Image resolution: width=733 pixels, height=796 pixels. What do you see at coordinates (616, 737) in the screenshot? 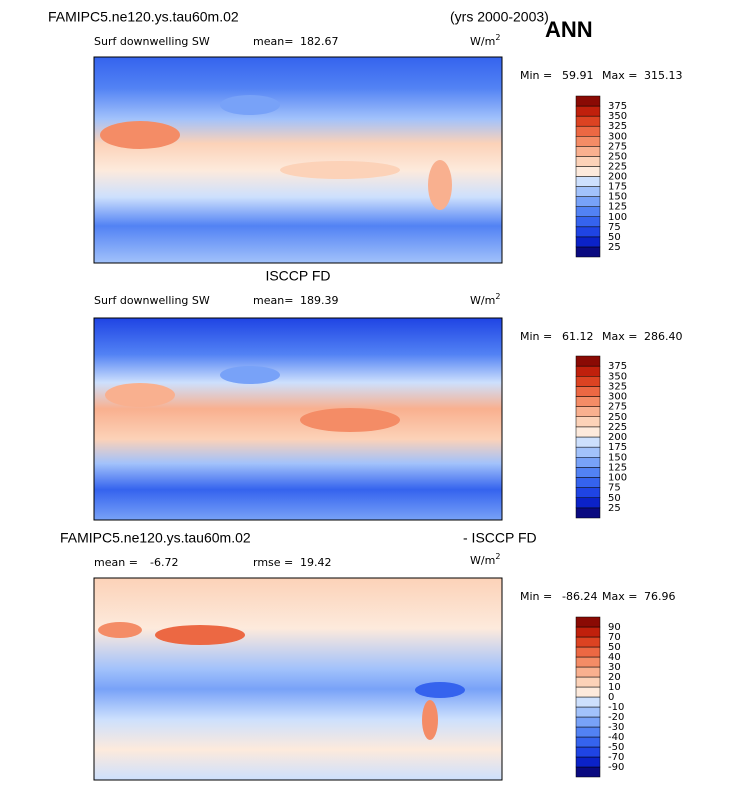
I see `colorbar-label: -40` at bounding box center [616, 737].